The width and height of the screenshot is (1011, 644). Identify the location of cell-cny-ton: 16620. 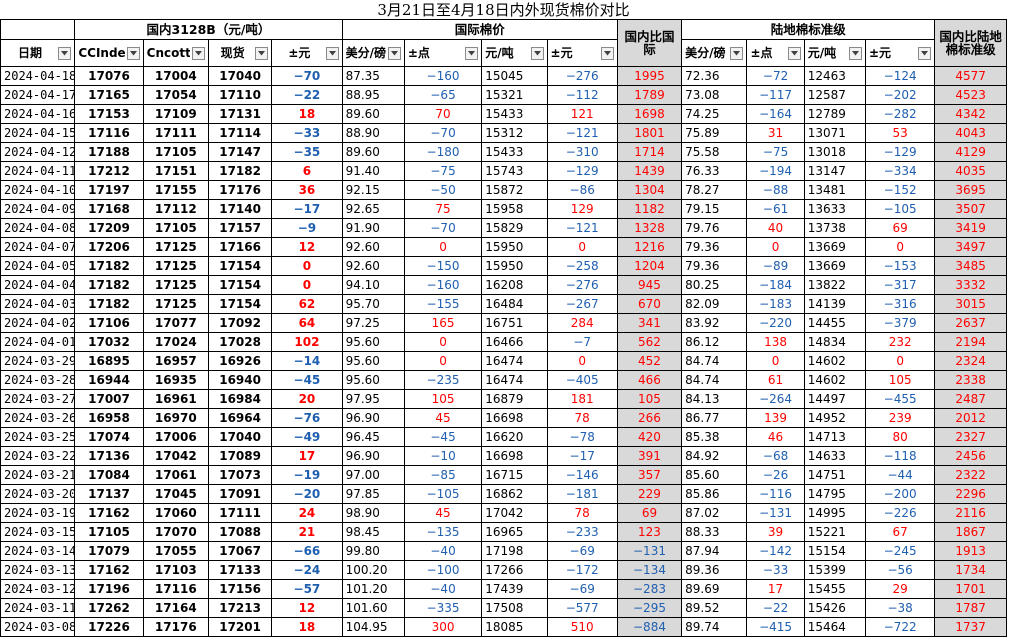
(514, 437).